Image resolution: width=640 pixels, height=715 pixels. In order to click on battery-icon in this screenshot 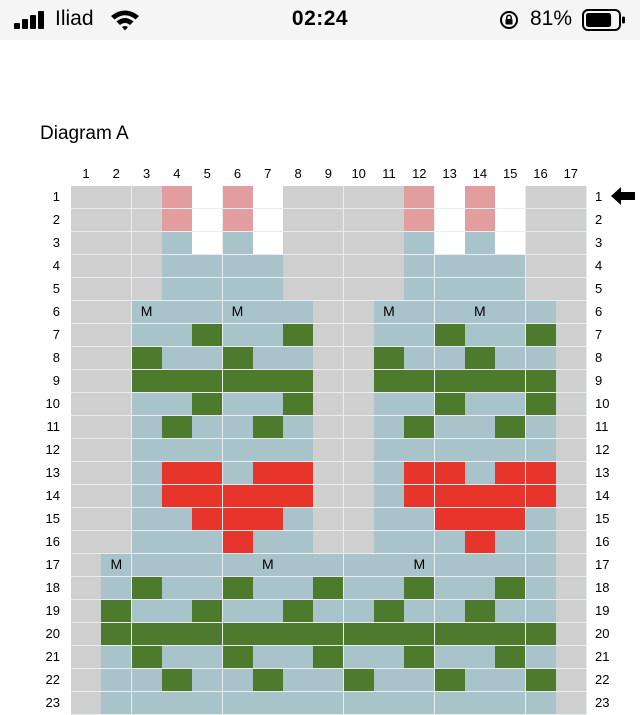, I will do `click(603, 20)`.